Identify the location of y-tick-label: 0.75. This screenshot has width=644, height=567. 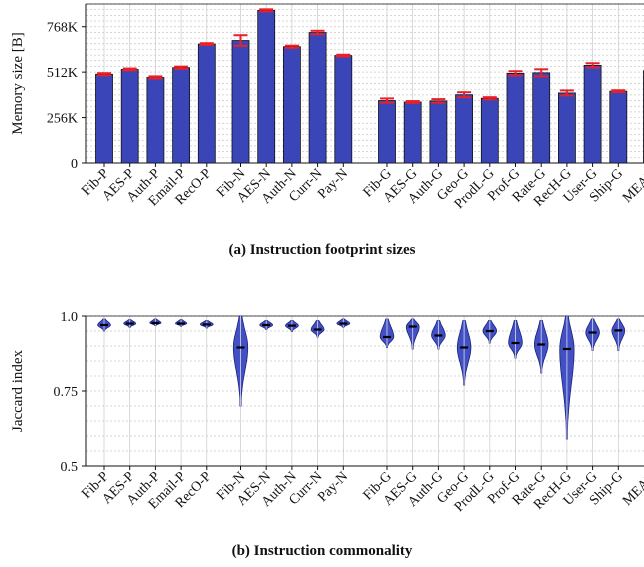
(66, 392).